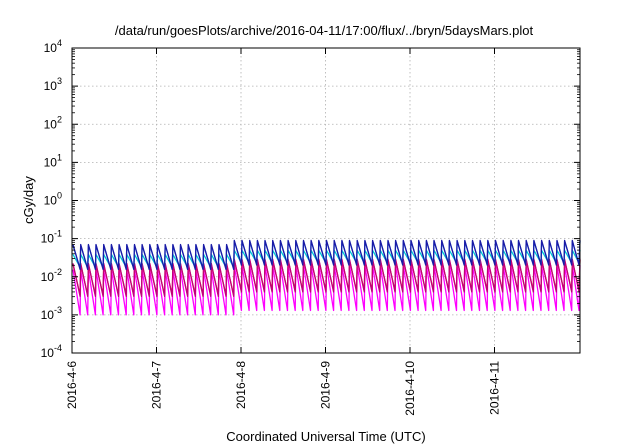  Describe the element at coordinates (157, 385) in the screenshot. I see `x-tick-label: 2016-4-7` at that location.